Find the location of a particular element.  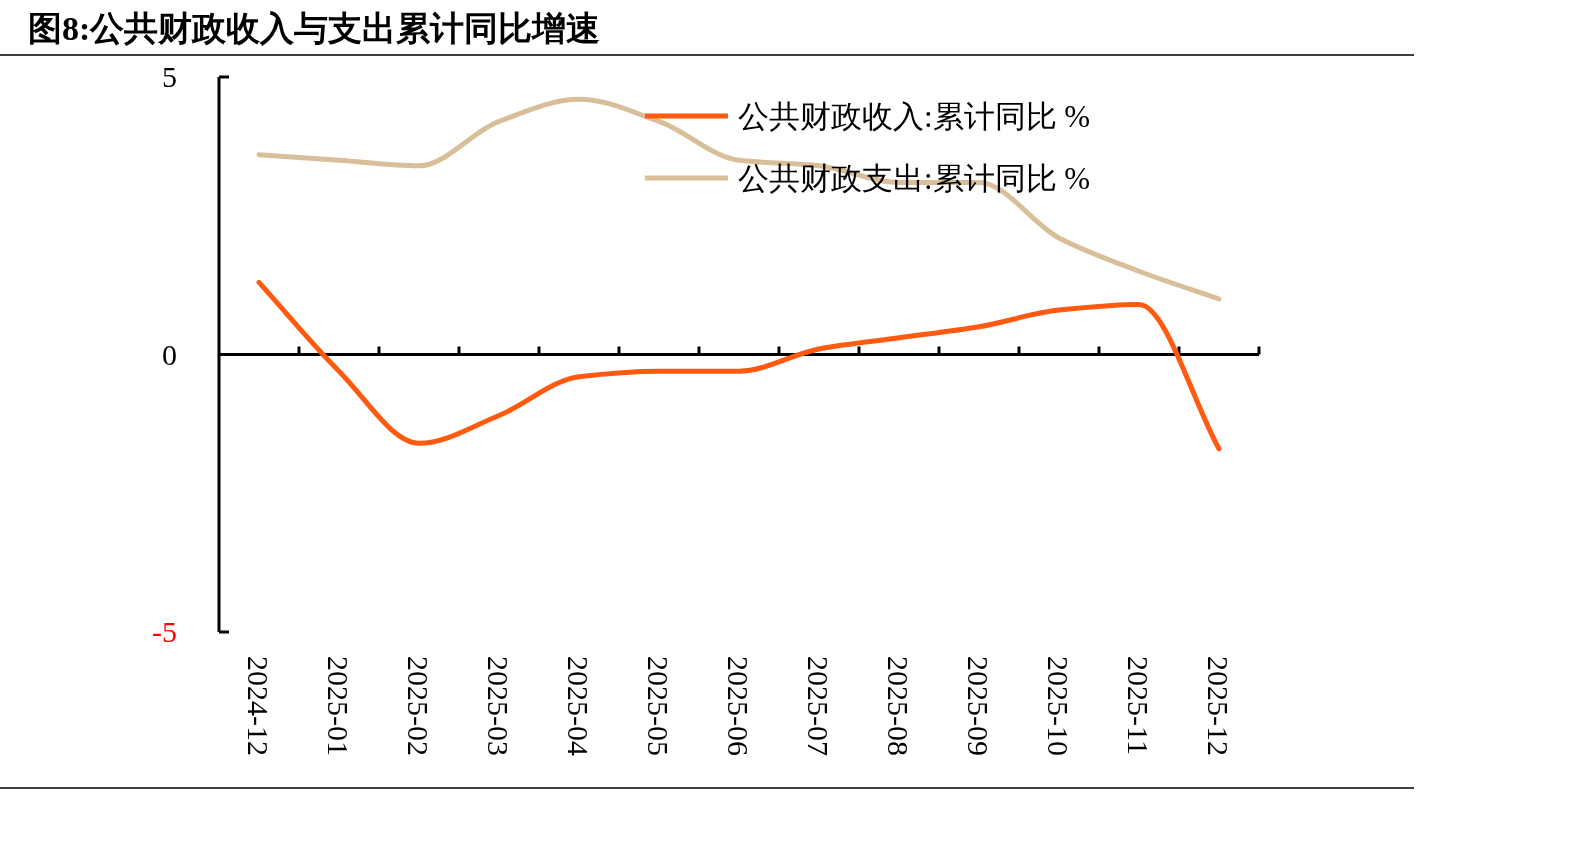

x-tick-label: 2024-12 is located at coordinates (258, 706).